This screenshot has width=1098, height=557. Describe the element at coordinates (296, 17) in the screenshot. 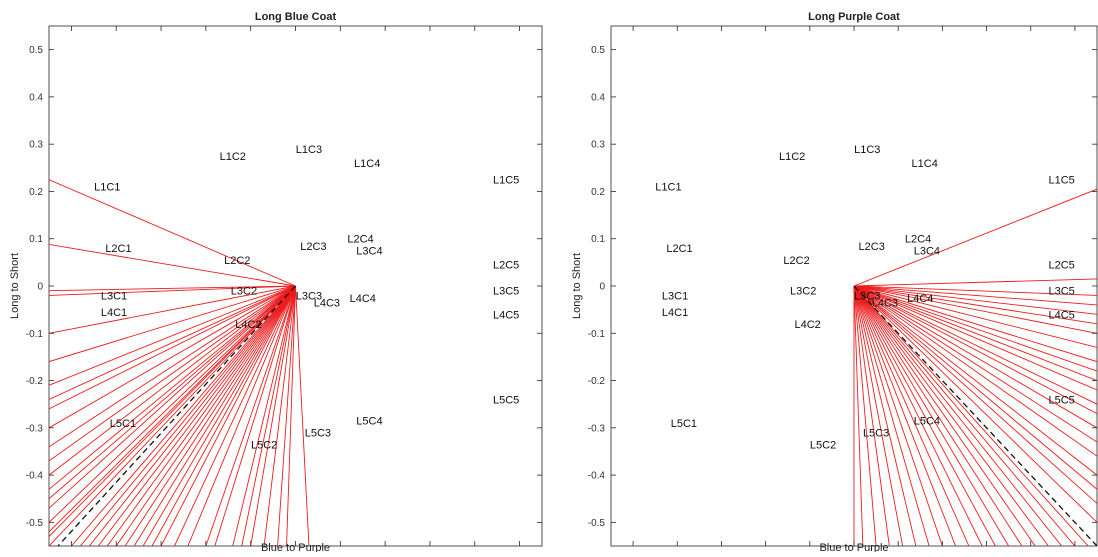

I see `chart-title: Long Blue Coat` at that location.